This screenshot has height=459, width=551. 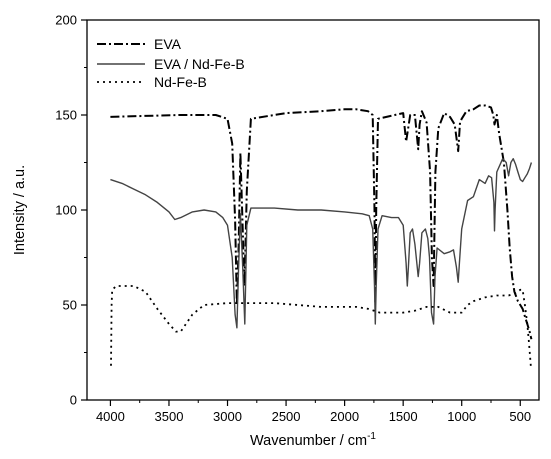 I want to click on x-tick-label: 1500, so click(x=403, y=416).